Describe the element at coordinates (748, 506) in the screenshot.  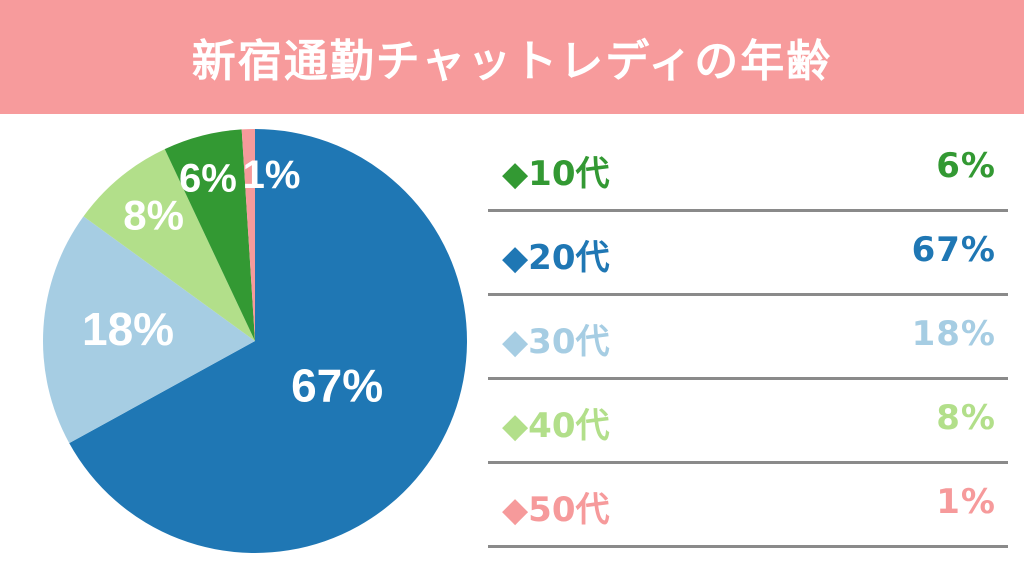
I see `legend-row-50s: ◆50代 1%` at that location.